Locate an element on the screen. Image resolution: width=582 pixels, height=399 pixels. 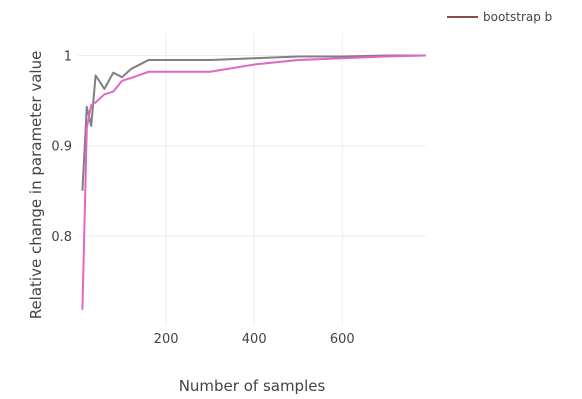
x-tick-label: 200 is located at coordinates (166, 339).